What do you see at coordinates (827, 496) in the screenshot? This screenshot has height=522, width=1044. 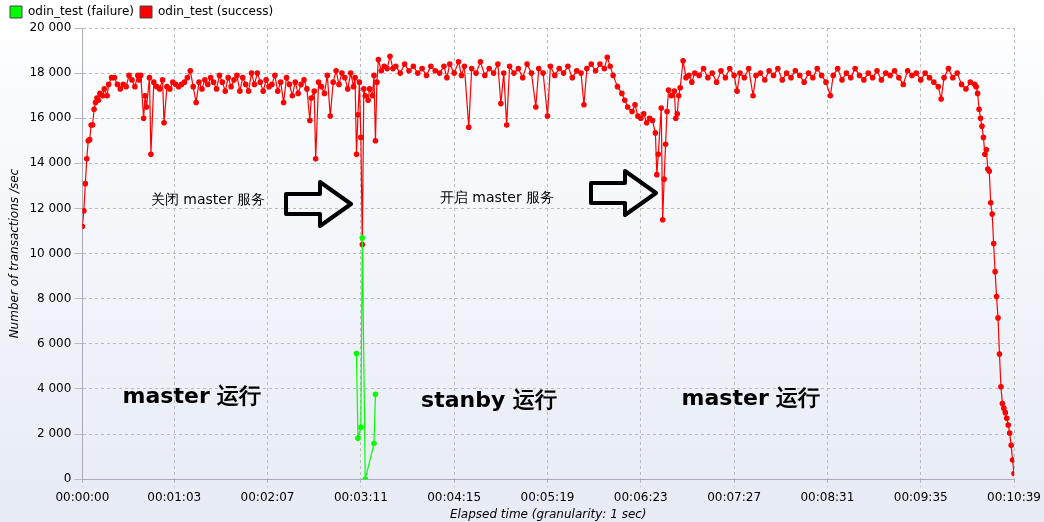 I see `x-tick-label: 00:08:31` at bounding box center [827, 496].